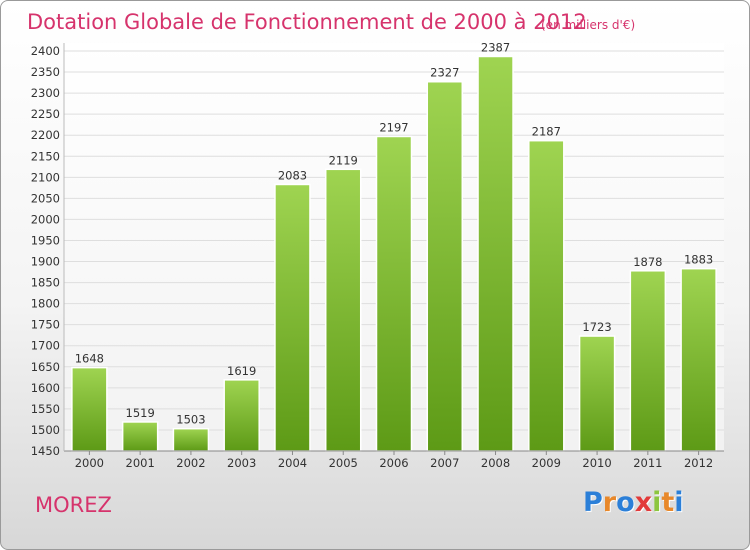 The width and height of the screenshot is (750, 550). What do you see at coordinates (393, 127) in the screenshot?
I see `value-label-2006: 2197` at bounding box center [393, 127].